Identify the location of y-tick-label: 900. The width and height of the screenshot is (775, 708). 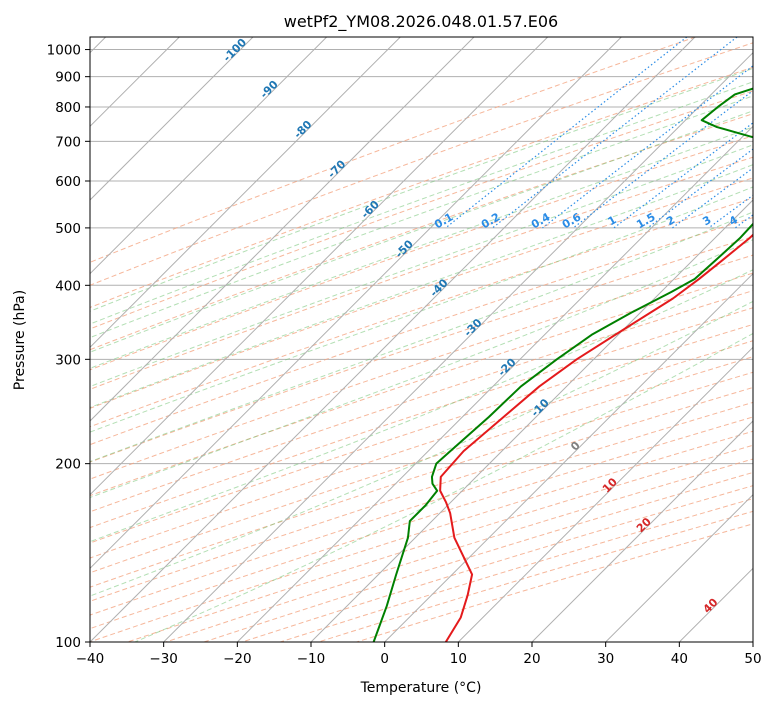
(68, 78).